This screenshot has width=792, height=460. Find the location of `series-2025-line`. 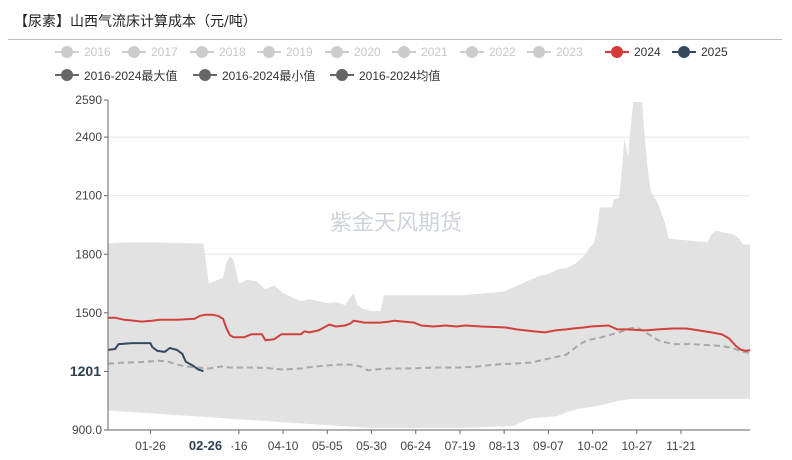

series-2025-line is located at coordinates (155, 357).